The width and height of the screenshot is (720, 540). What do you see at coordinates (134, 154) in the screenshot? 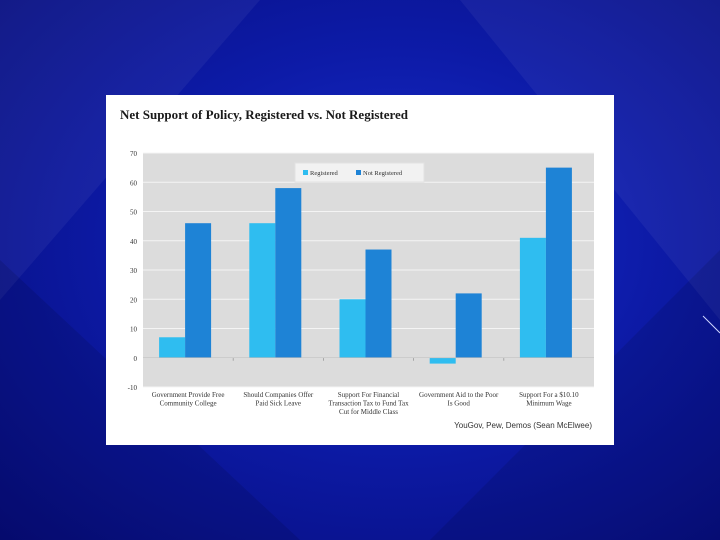
I see `y-tick-label: 70` at bounding box center [134, 154].